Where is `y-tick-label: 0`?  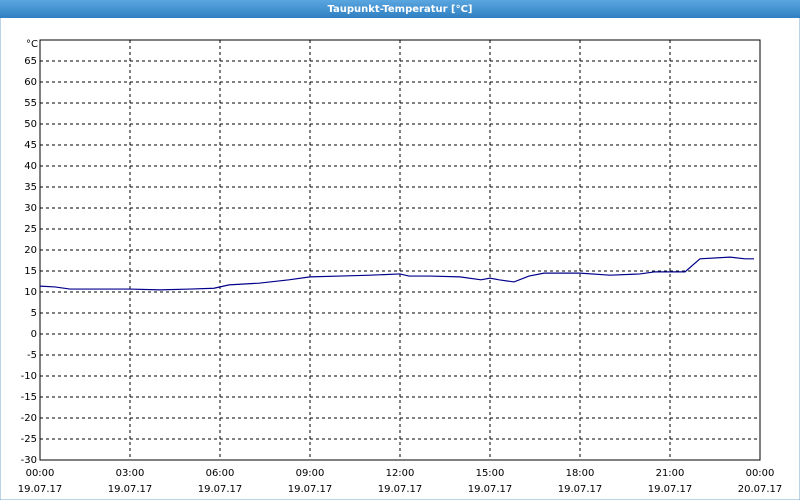 y-tick-label: 0 is located at coordinates (34, 334).